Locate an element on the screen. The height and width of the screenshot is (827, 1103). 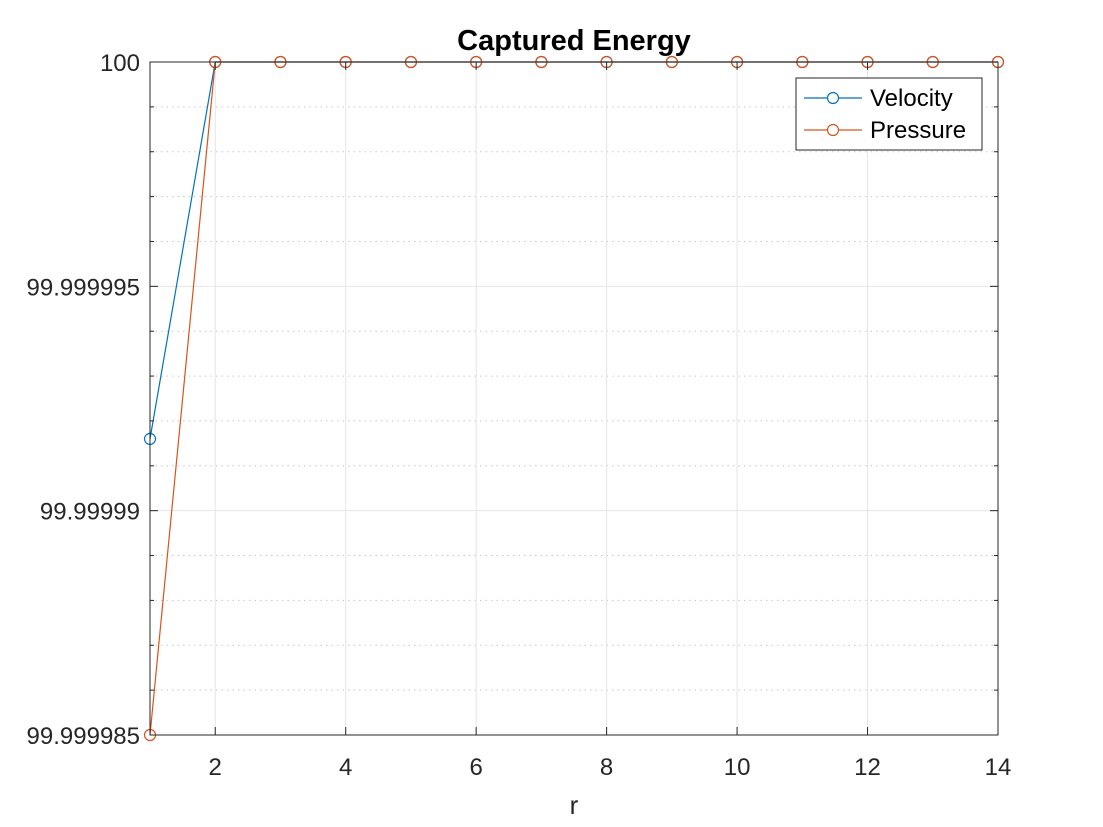
chart-title: Captured Energy is located at coordinates (574, 41).